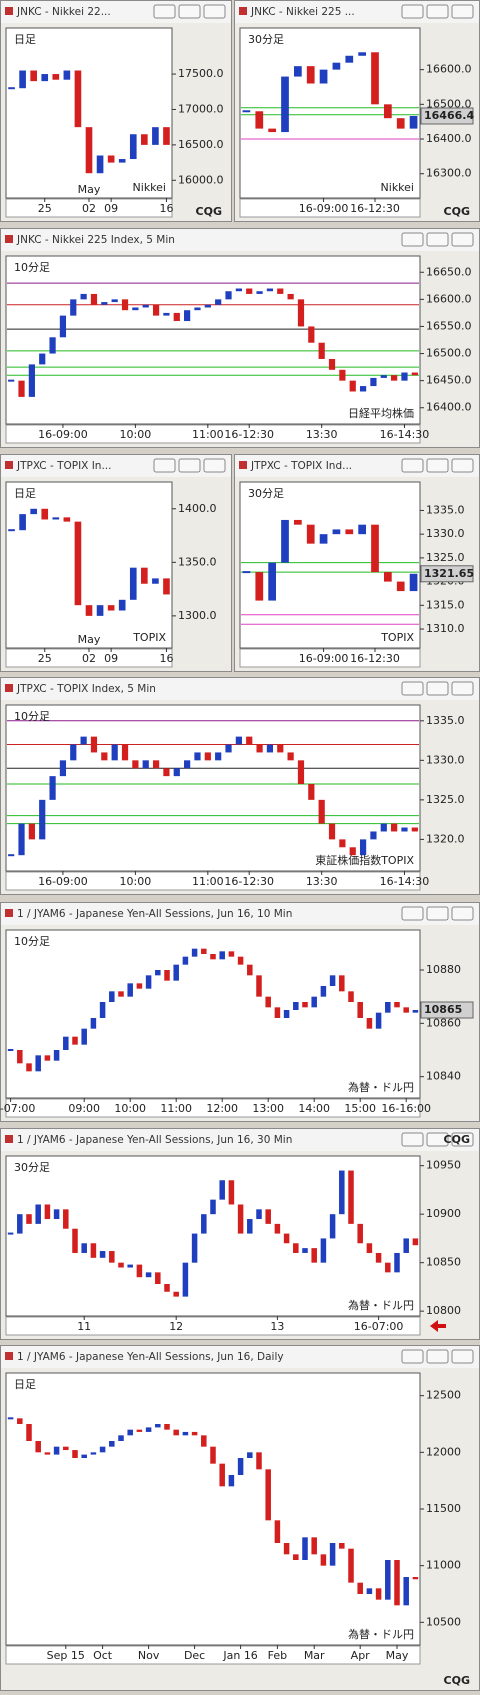 The width and height of the screenshot is (480, 1695). Describe the element at coordinates (438, 1326) in the screenshot. I see `scroll-arrow` at that location.